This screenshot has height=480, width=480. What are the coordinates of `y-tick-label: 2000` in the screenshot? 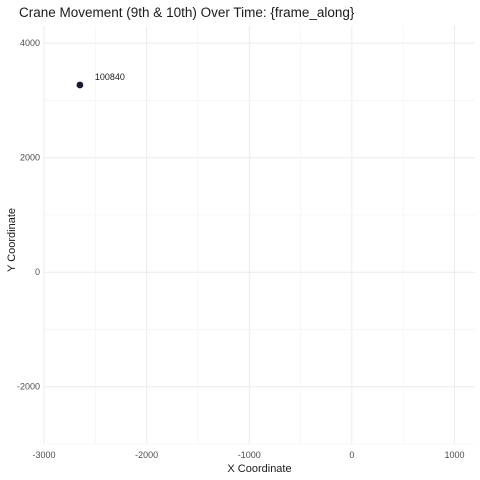 It's located at (30, 158).